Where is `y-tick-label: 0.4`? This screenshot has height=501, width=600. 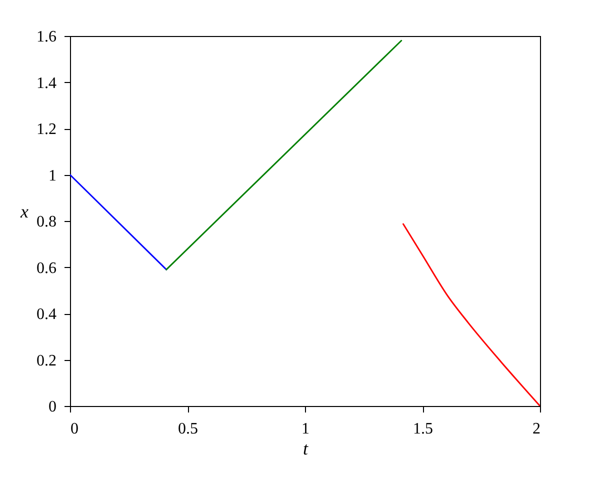 y-tick-label: 0.4 is located at coordinates (46, 314).